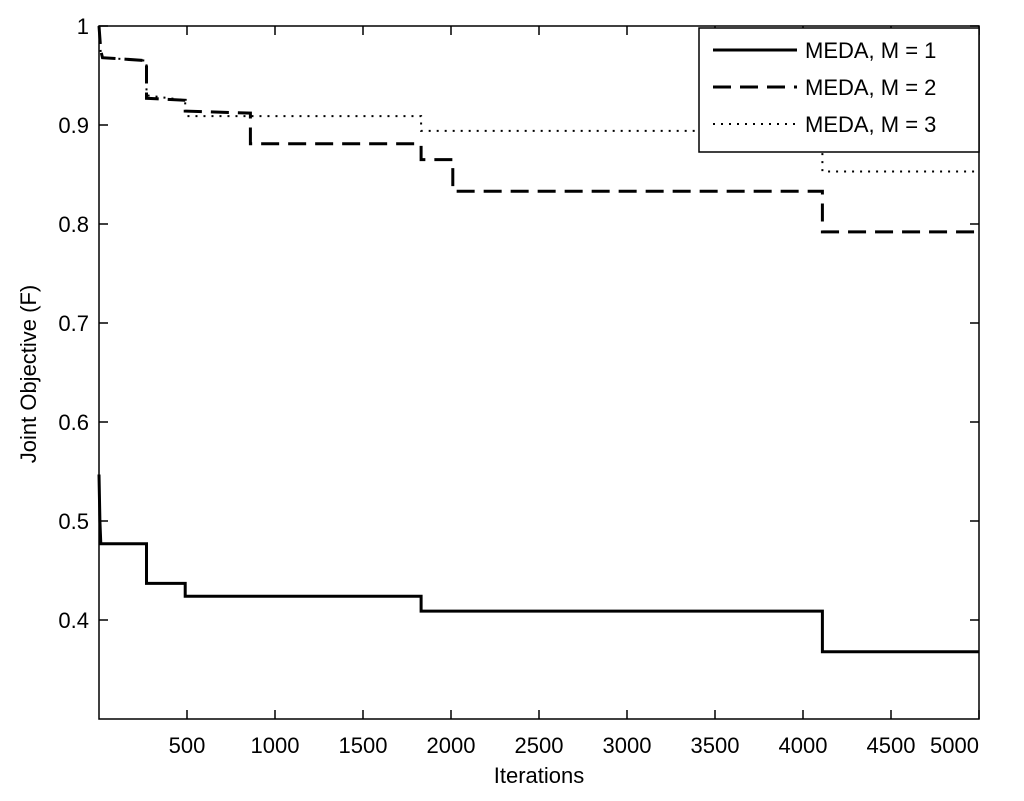 Image resolution: width=1024 pixels, height=801 pixels. I want to click on x-tick-label: 4500, so click(891, 745).